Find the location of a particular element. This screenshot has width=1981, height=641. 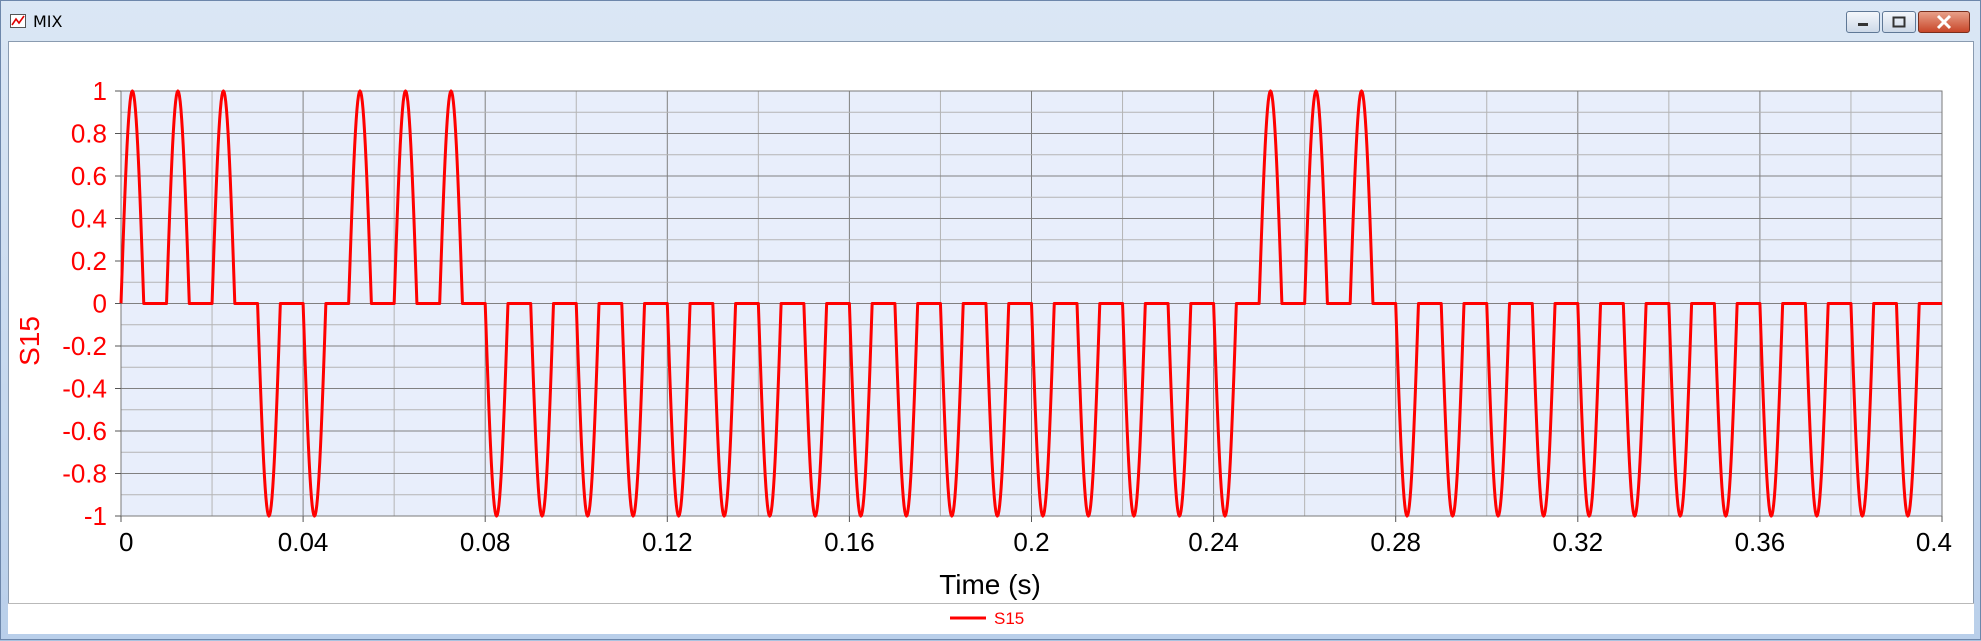

y-tick-label: 0.4 is located at coordinates (89, 219).